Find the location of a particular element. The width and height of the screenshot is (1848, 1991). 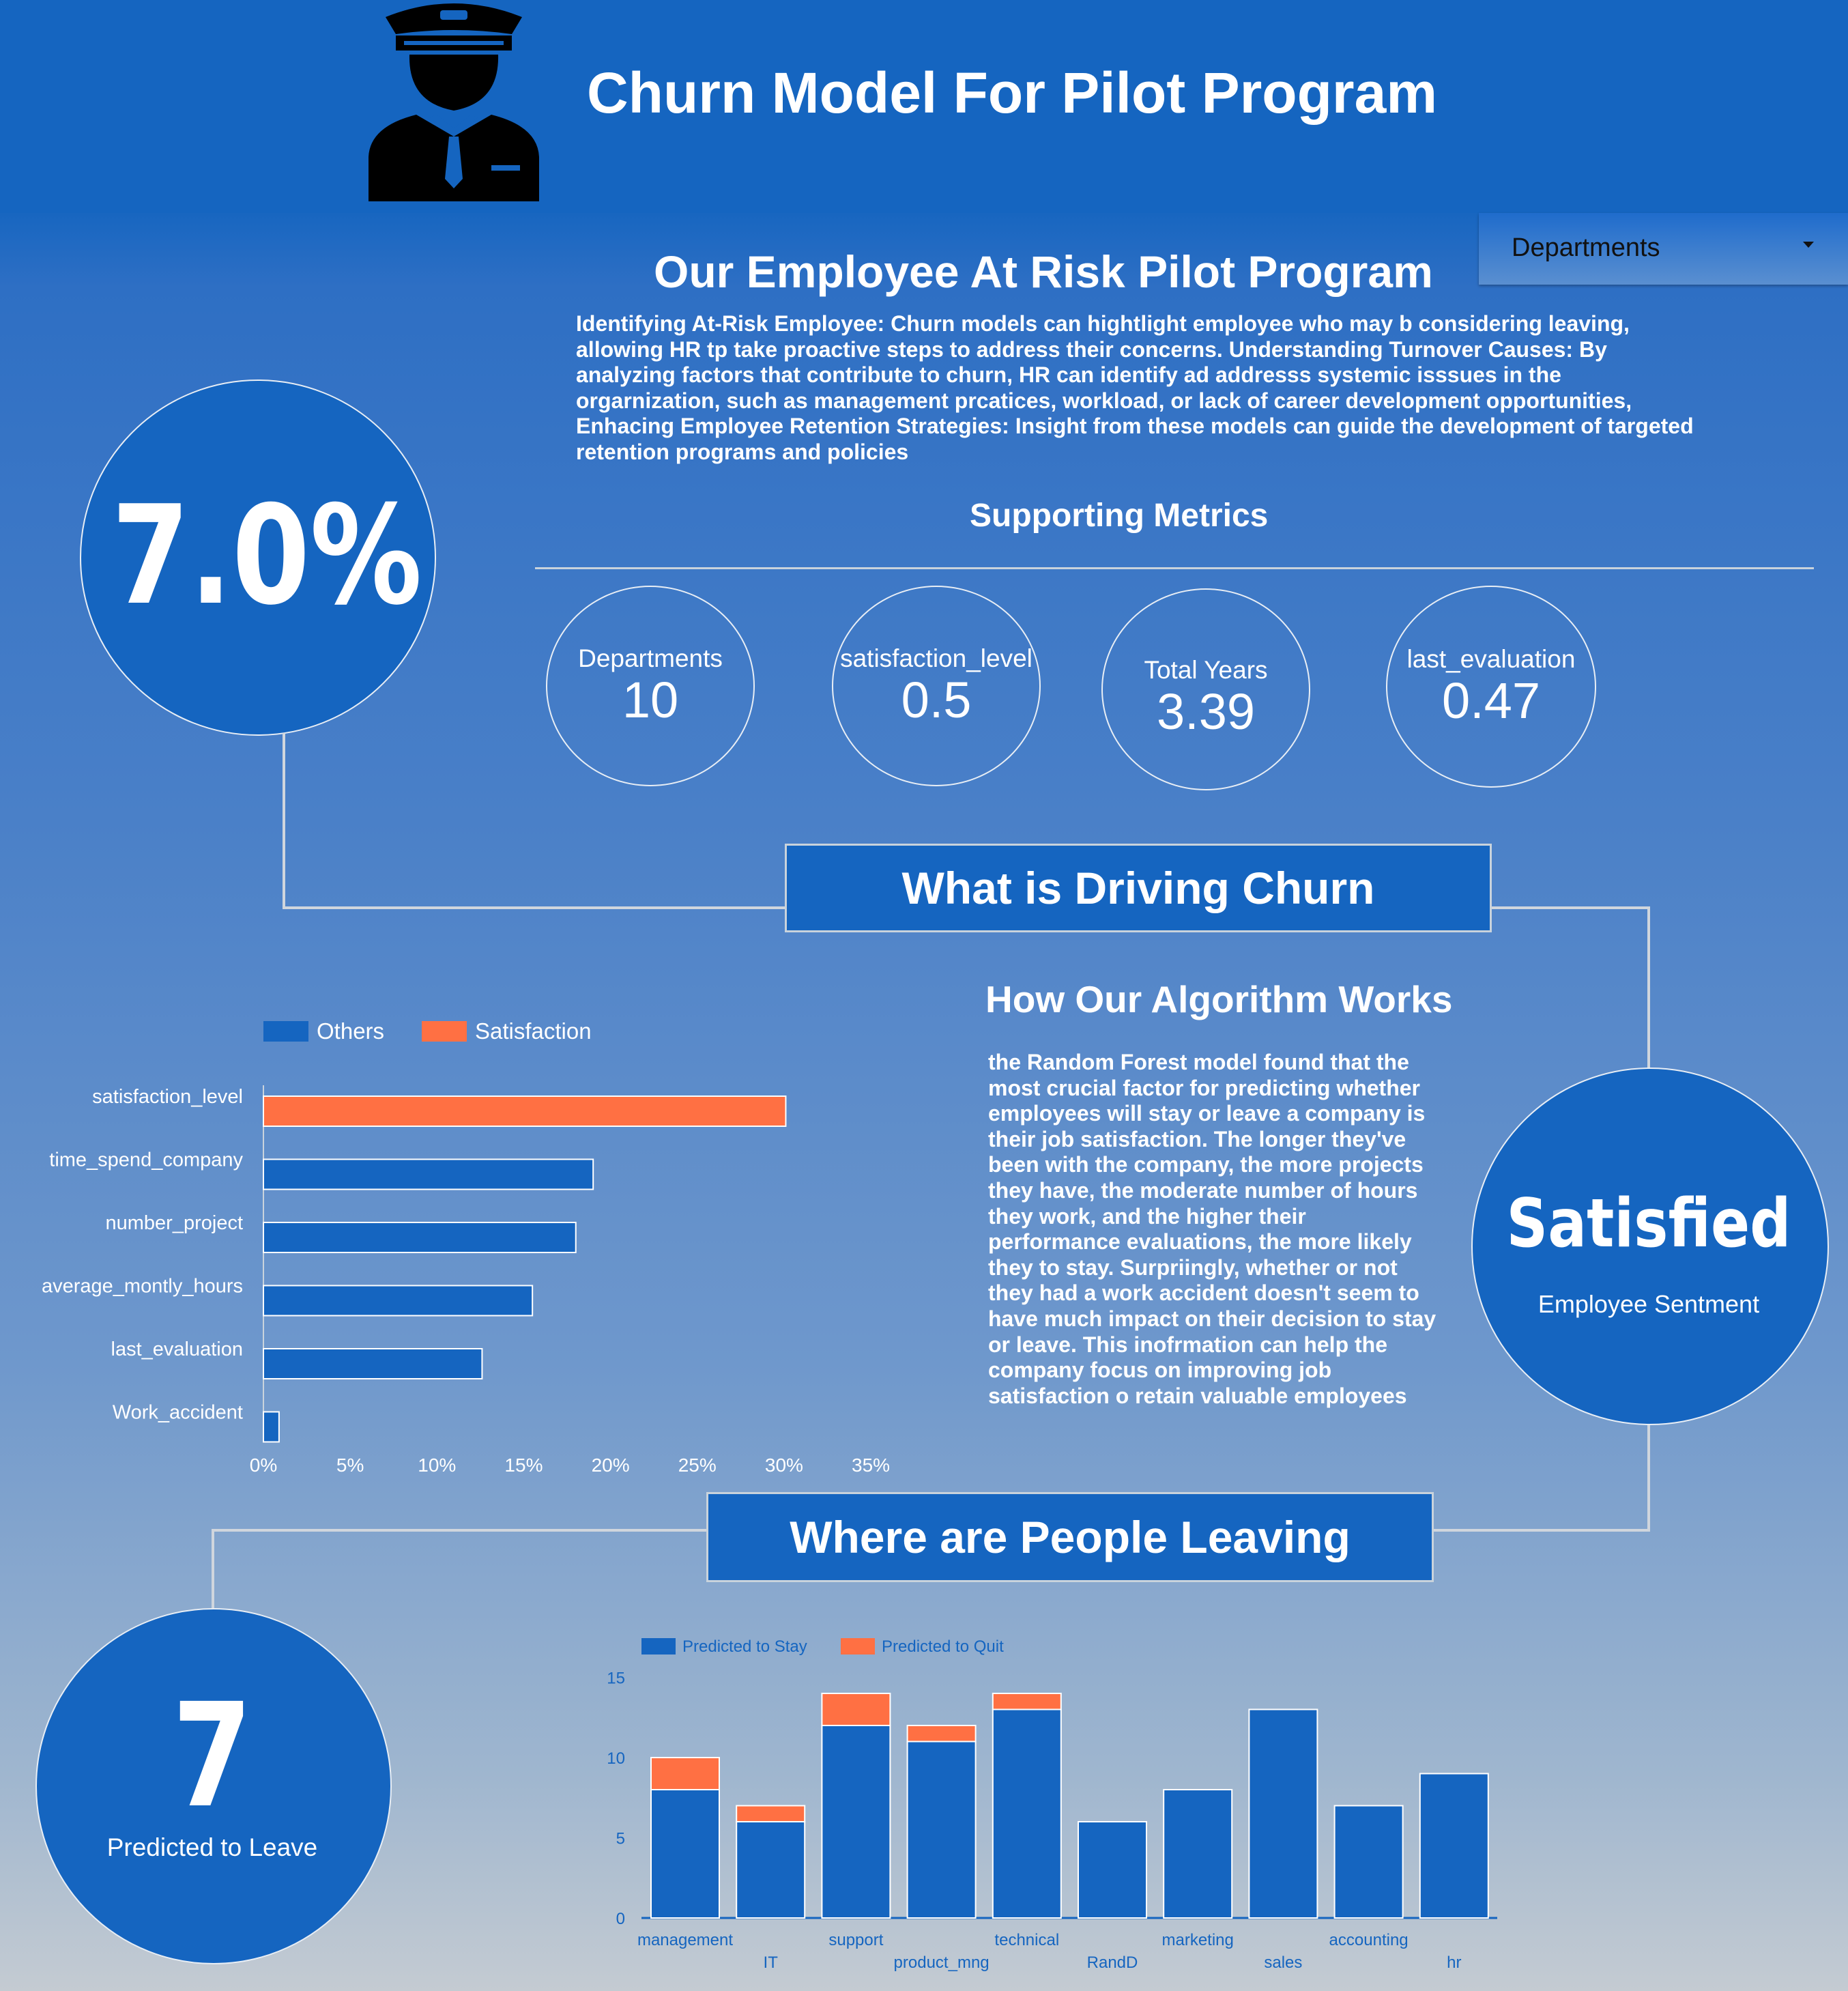

category-label: RandD is located at coordinates (1112, 1962).